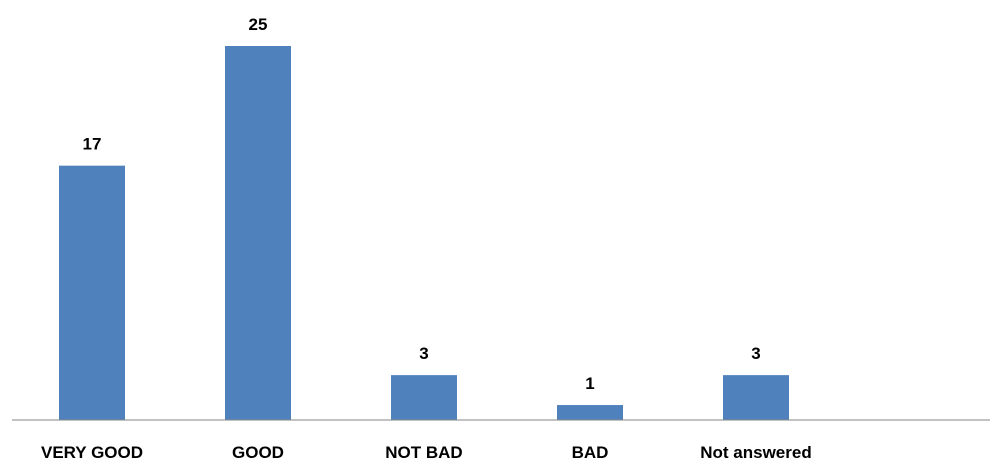 The width and height of the screenshot is (994, 468). Describe the element at coordinates (755, 452) in the screenshot. I see `x-tick-label-not-answered: Not answered` at that location.